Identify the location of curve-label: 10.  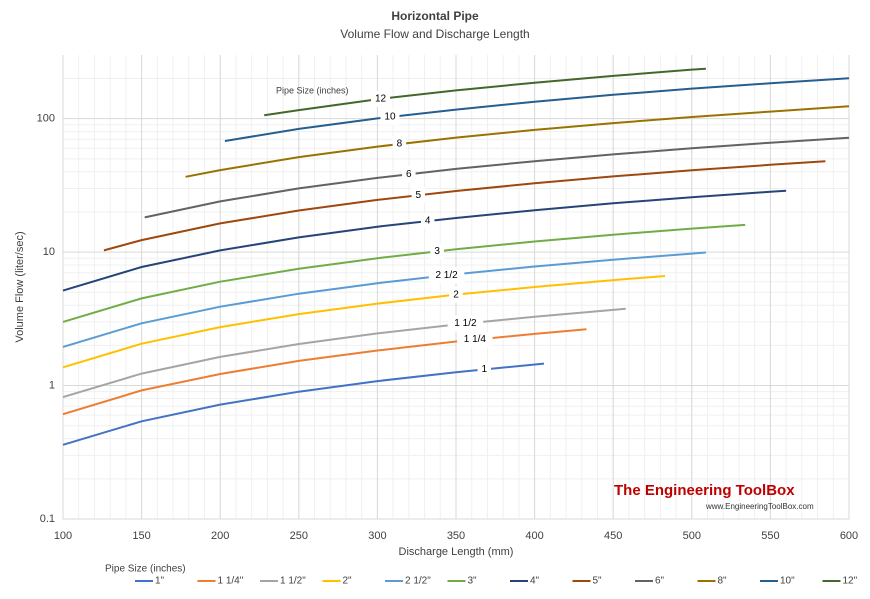
(390, 117).